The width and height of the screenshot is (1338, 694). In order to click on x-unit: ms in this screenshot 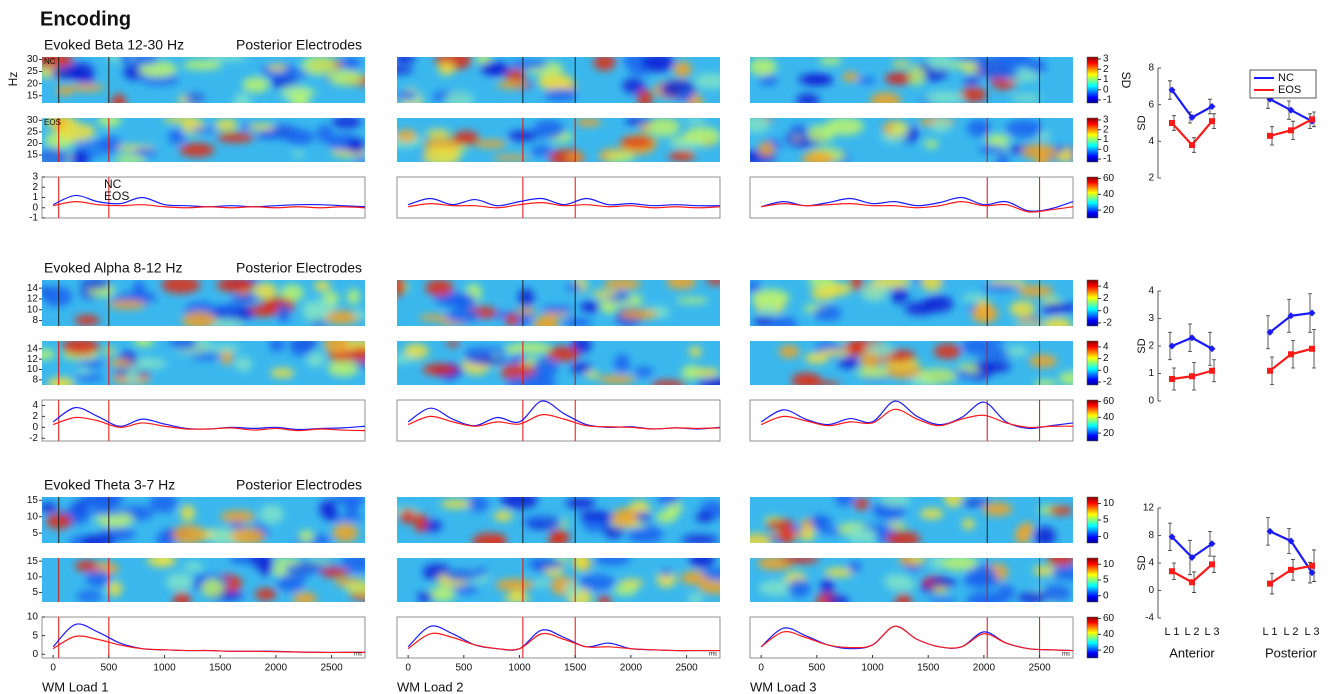, I will do `click(713, 655)`.